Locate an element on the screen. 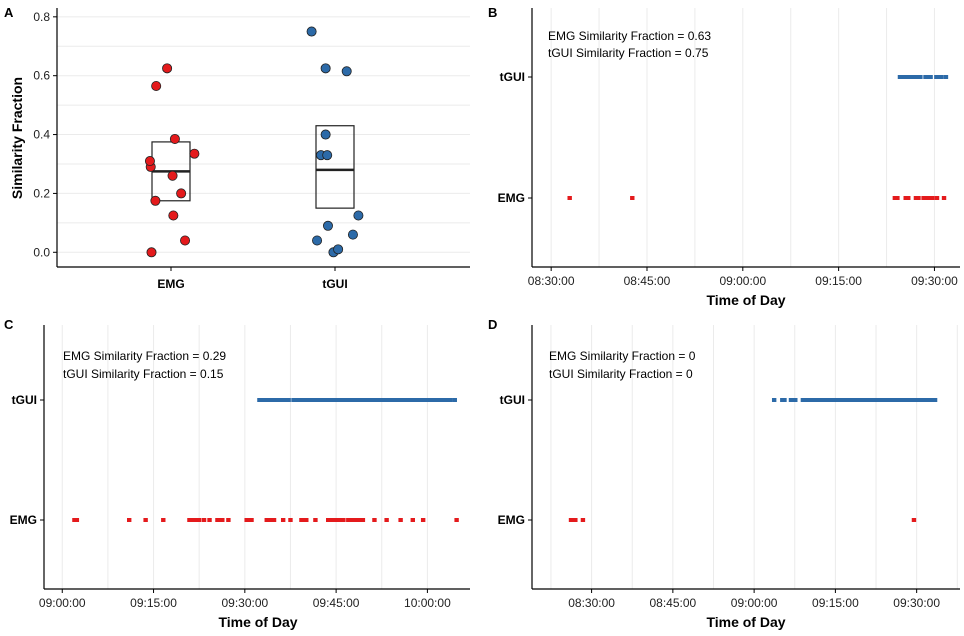 The height and width of the screenshot is (636, 964). panel-d-emg-similarity-text: EMG Similarity Fraction = 0 is located at coordinates (622, 356).